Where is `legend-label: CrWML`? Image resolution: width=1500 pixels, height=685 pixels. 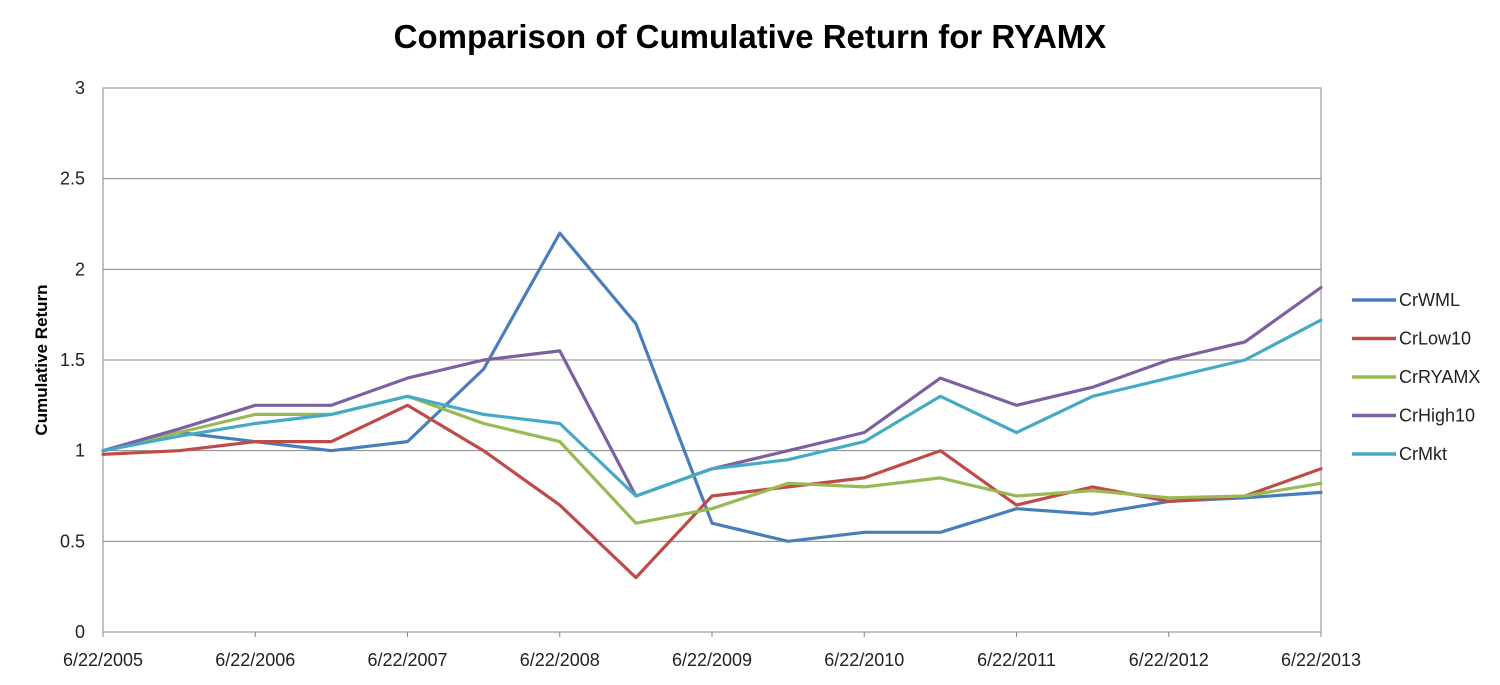
legend-label: CrWML is located at coordinates (1429, 300).